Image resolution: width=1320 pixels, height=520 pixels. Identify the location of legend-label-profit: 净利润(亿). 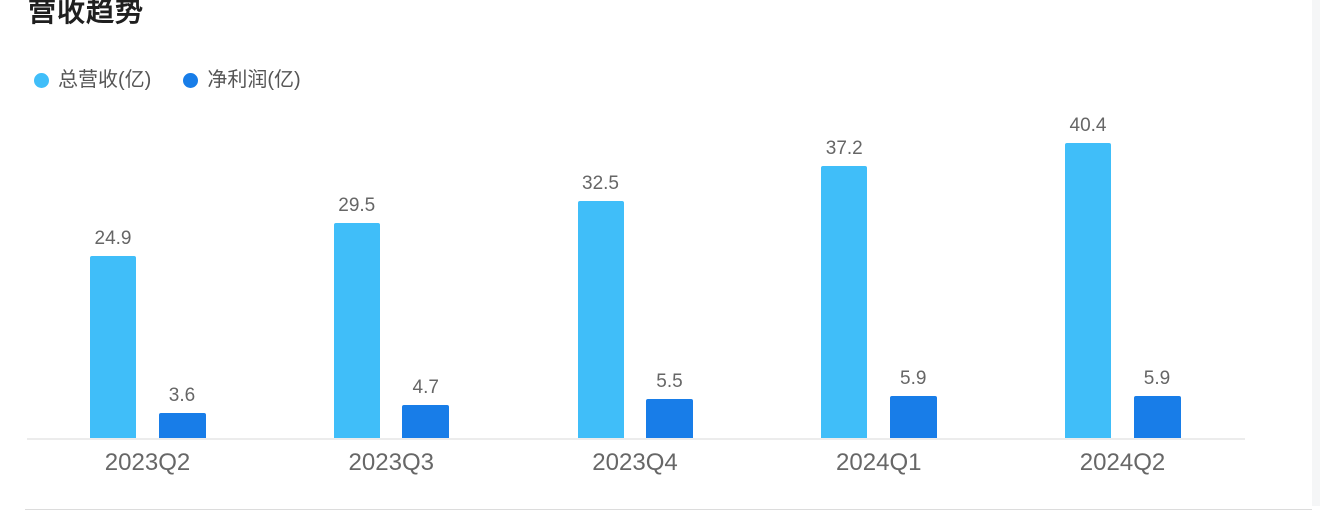
(254, 80).